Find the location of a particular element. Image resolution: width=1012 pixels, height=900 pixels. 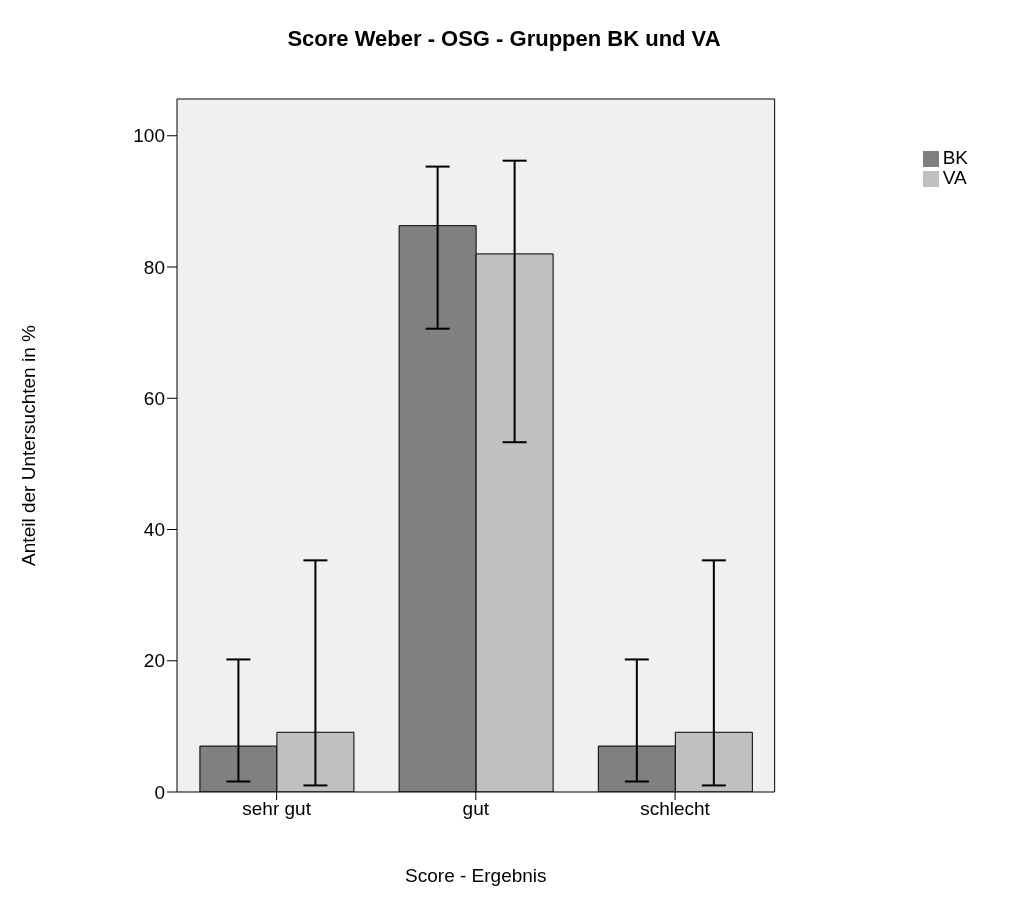

x-axis-title: Score - Ergebnis is located at coordinates (476, 875).